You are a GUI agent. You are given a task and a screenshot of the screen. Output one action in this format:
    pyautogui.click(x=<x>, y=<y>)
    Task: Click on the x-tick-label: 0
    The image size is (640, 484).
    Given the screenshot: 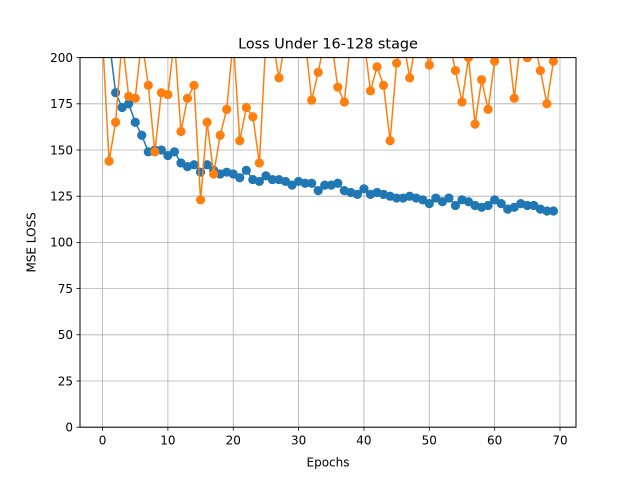 What is the action you would take?
    pyautogui.click(x=103, y=441)
    